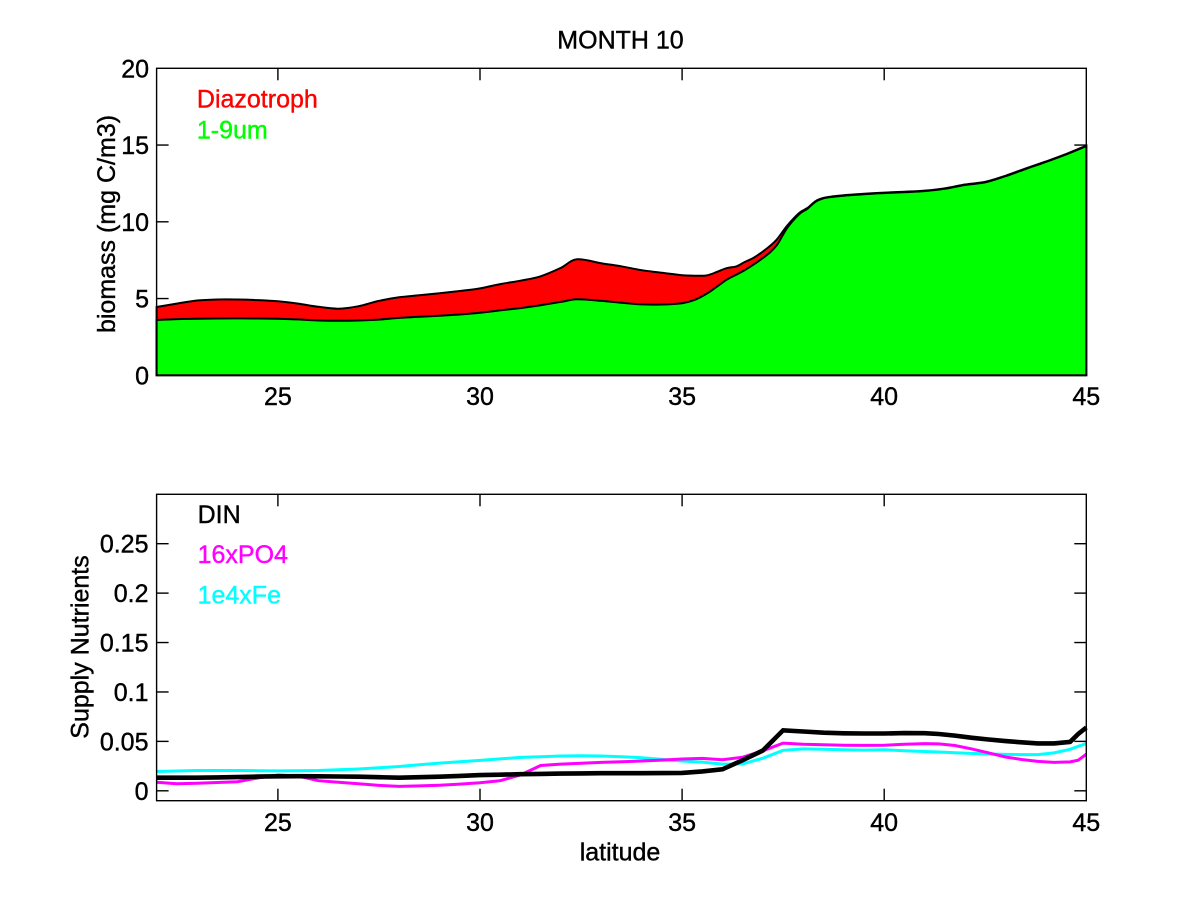  I want to click on svg-text: 0.15, so click(124, 644).